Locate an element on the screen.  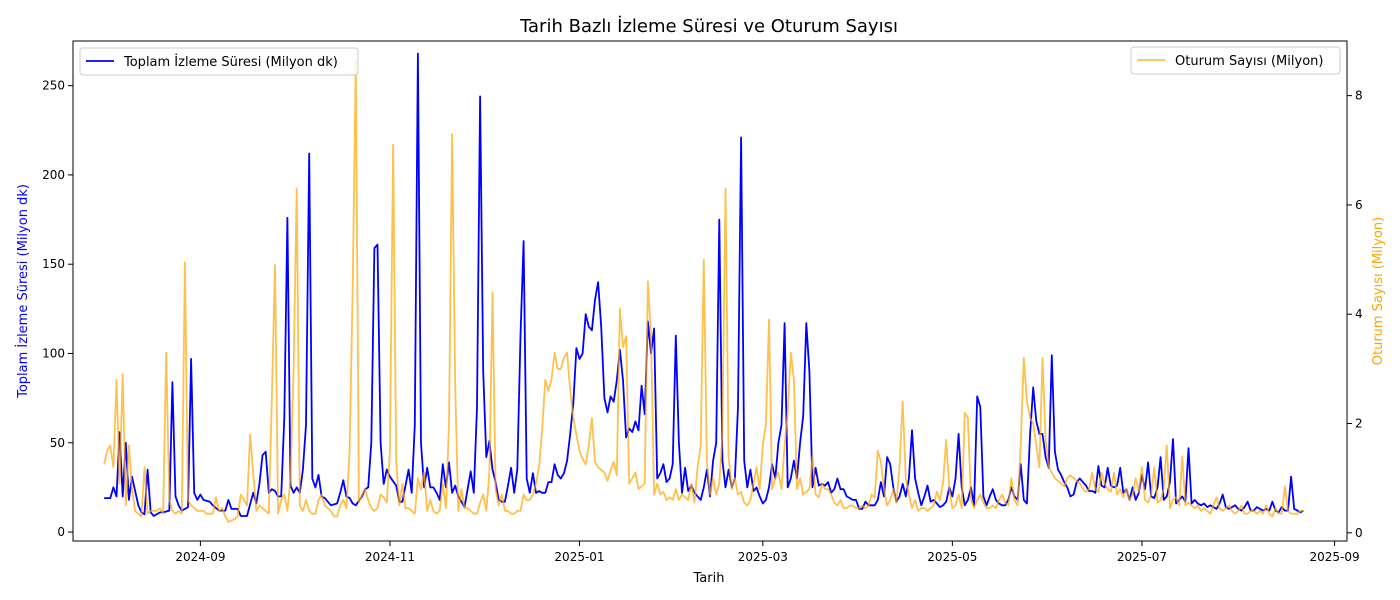
left-tick-label: 100 is located at coordinates (53, 354).